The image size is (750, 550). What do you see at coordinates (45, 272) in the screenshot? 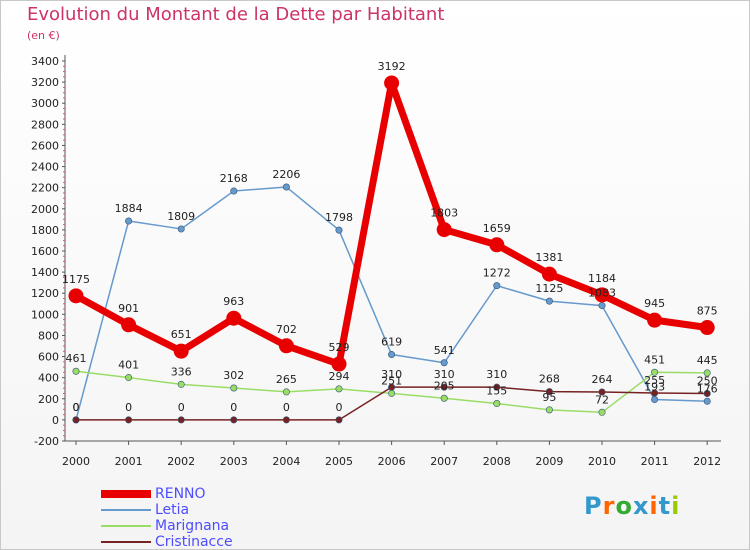
I see `y-tick-label: 1400` at bounding box center [45, 272].